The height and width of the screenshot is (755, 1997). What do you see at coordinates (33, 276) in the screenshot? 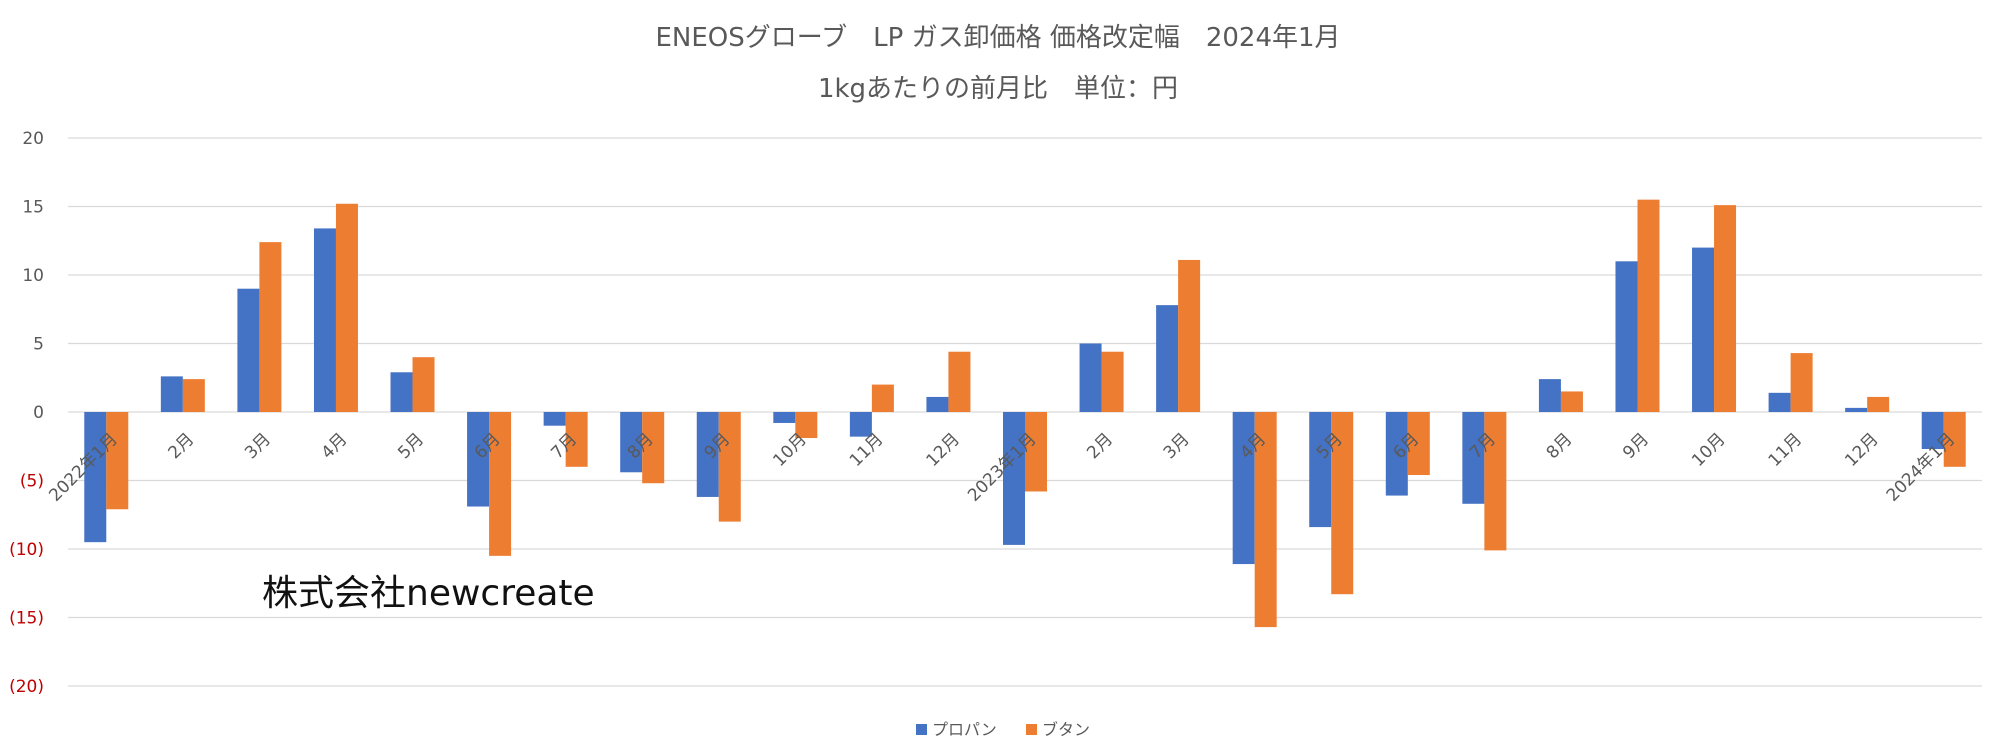
I see `y-tick-label: 10` at bounding box center [33, 276].